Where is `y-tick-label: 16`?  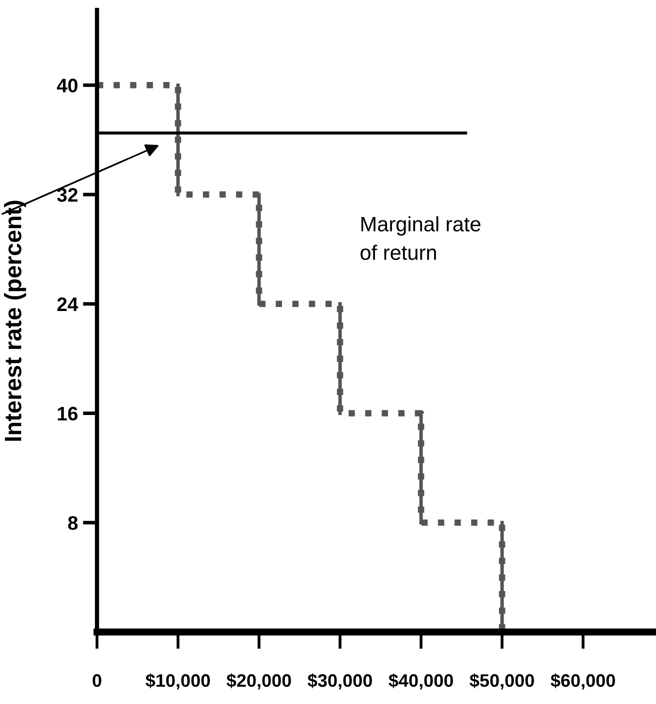 y-tick-label: 16 is located at coordinates (68, 413).